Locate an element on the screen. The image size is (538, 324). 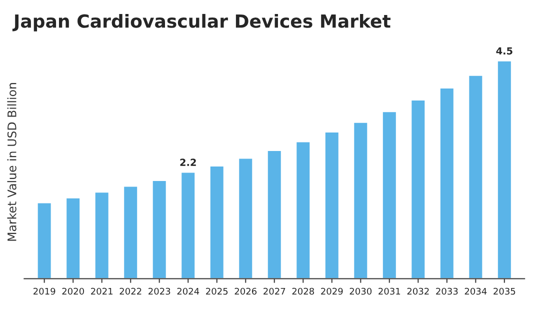
x-tick-label: 2019 is located at coordinates (45, 291).